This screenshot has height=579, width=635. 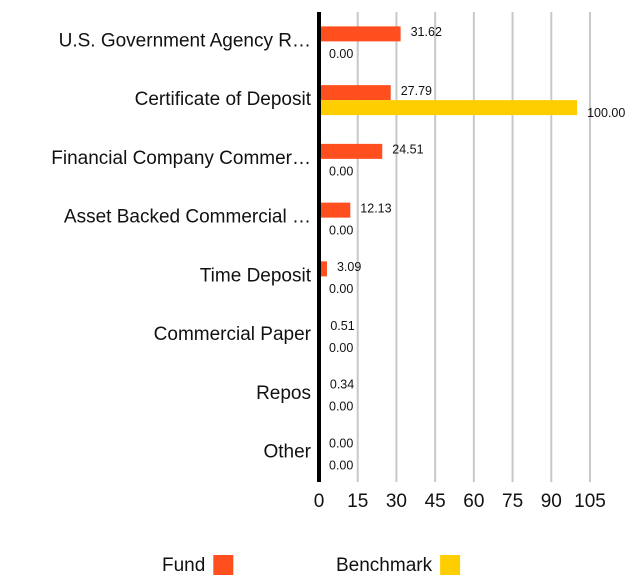 I want to click on value-label: 31.62, so click(x=426, y=32).